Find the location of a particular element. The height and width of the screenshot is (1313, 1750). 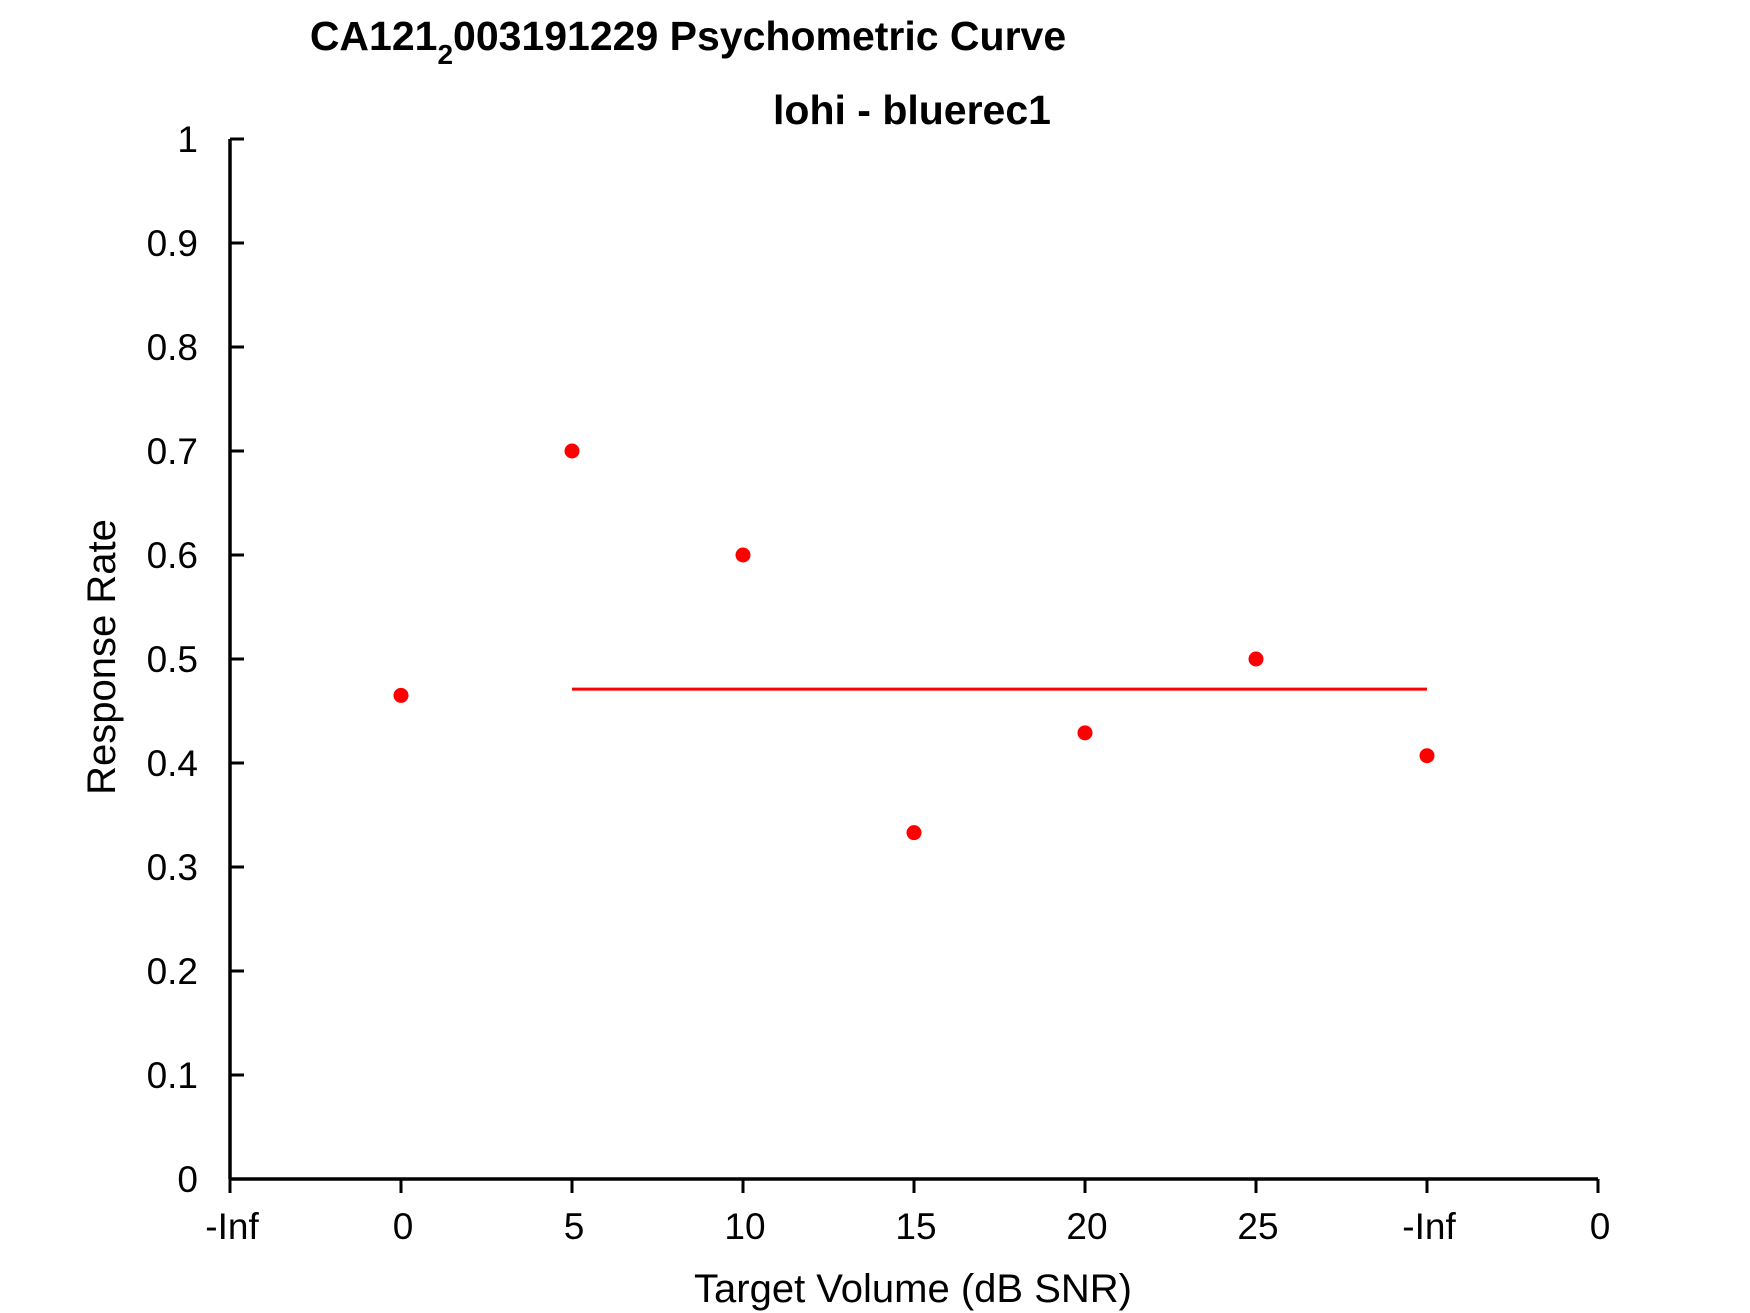

x-tick-label: 25 is located at coordinates (1257, 1226).